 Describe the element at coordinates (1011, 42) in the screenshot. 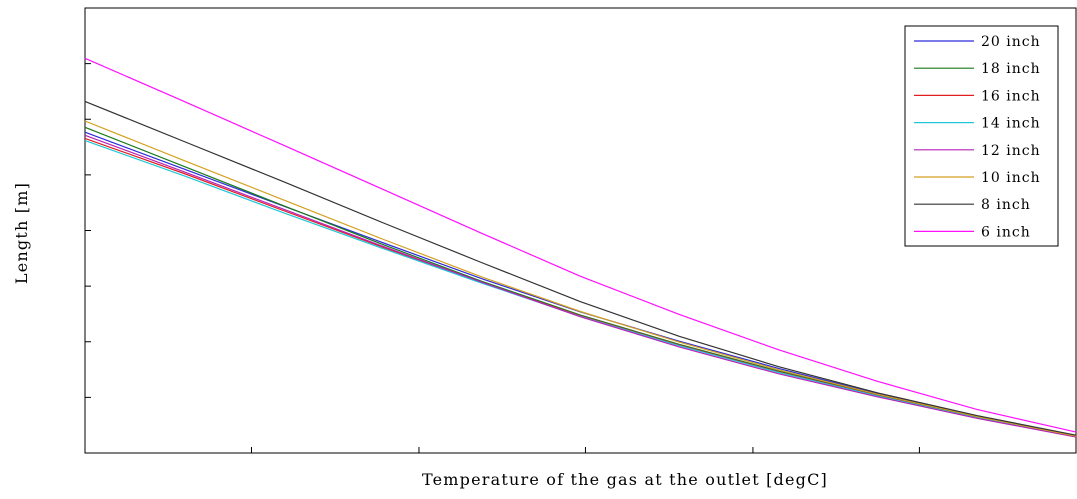

I see `legend-label-20-inch: 20 inch` at that location.